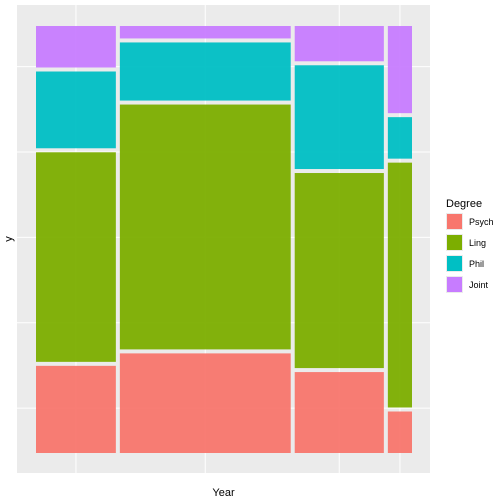  What do you see at coordinates (454, 221) in the screenshot?
I see `legend-key-psych` at bounding box center [454, 221].